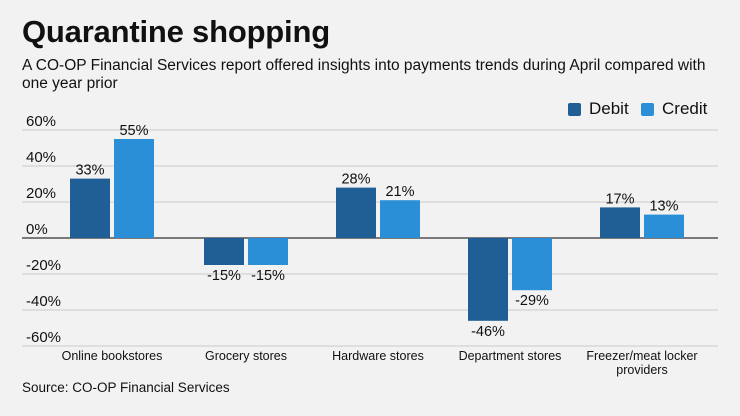  Describe the element at coordinates (112, 356) in the screenshot. I see `x-category-label: Online bookstores` at that location.